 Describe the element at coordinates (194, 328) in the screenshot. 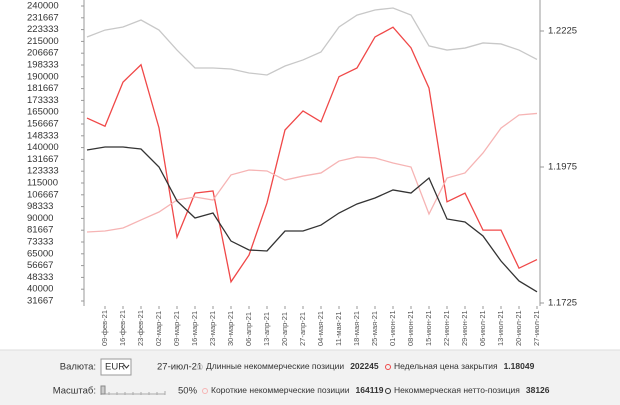

I see `x-tick-label: 16-мар-21` at that location.